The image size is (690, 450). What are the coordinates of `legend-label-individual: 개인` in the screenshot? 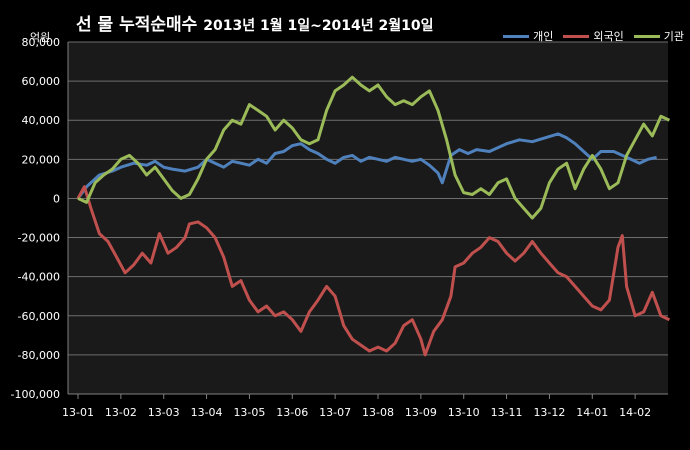 It's located at (543, 36).